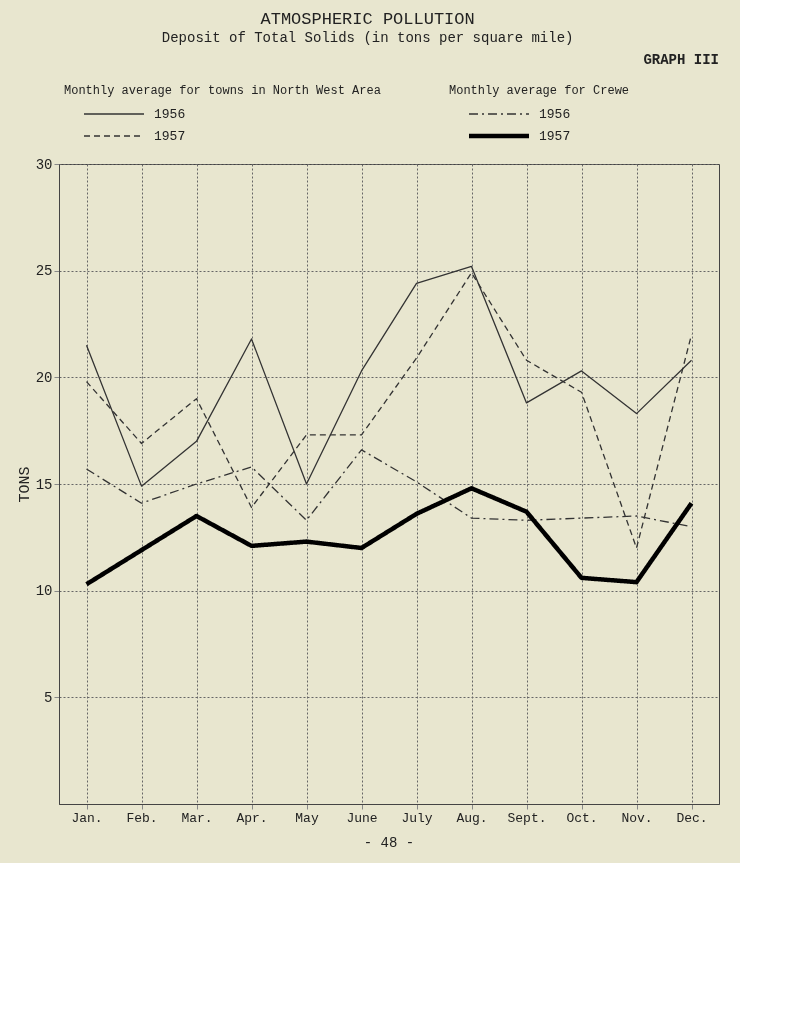  I want to click on y-tick-label: 20, so click(44, 377).